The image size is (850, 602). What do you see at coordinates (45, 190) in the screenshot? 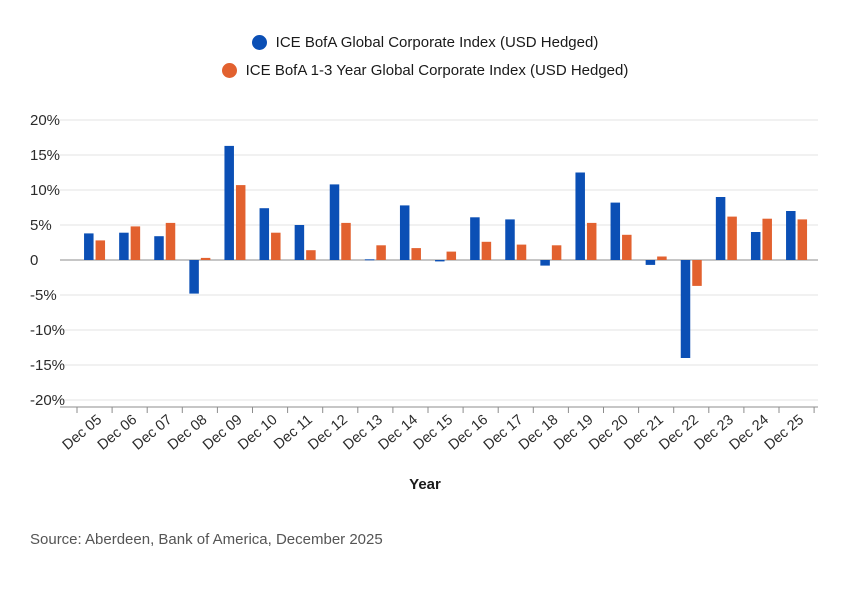
I see `y-tick-label: 10%` at bounding box center [45, 190].